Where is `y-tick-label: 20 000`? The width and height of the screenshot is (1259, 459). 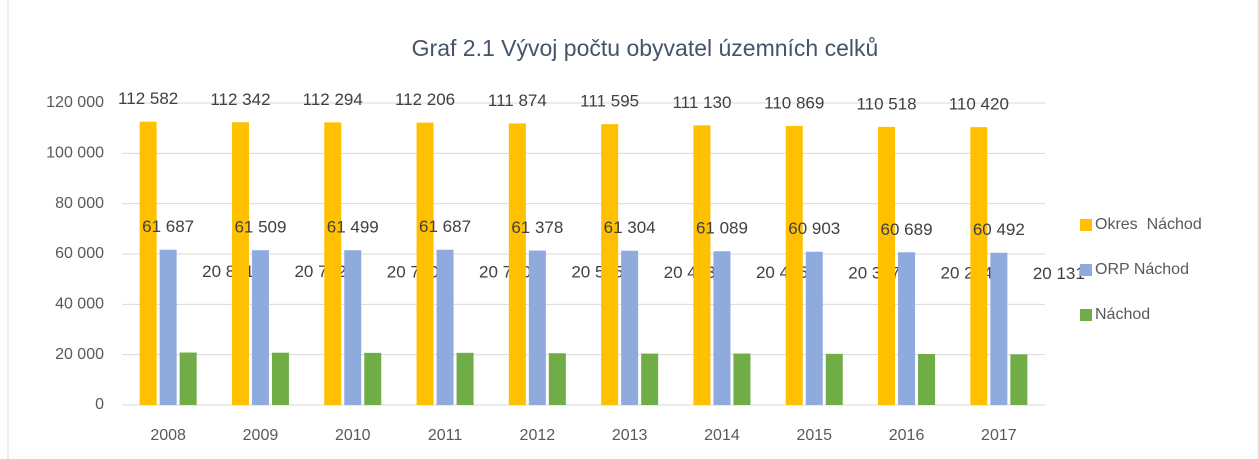 y-tick-label: 20 000 is located at coordinates (79, 354).